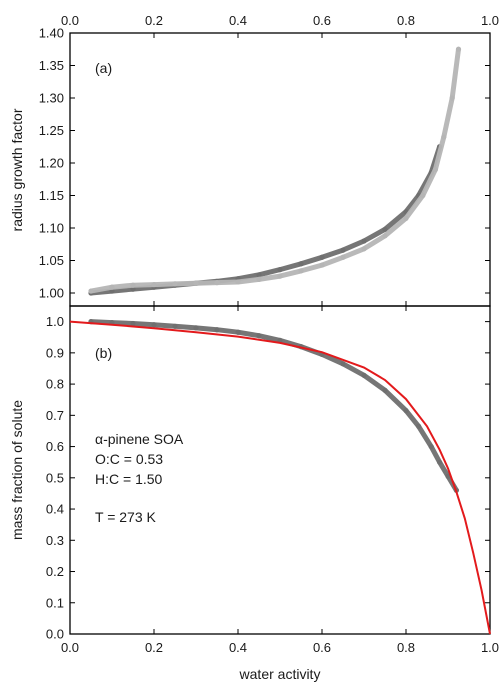  What do you see at coordinates (55, 602) in the screenshot?
I see `y-tick-label: 0.1` at bounding box center [55, 602].